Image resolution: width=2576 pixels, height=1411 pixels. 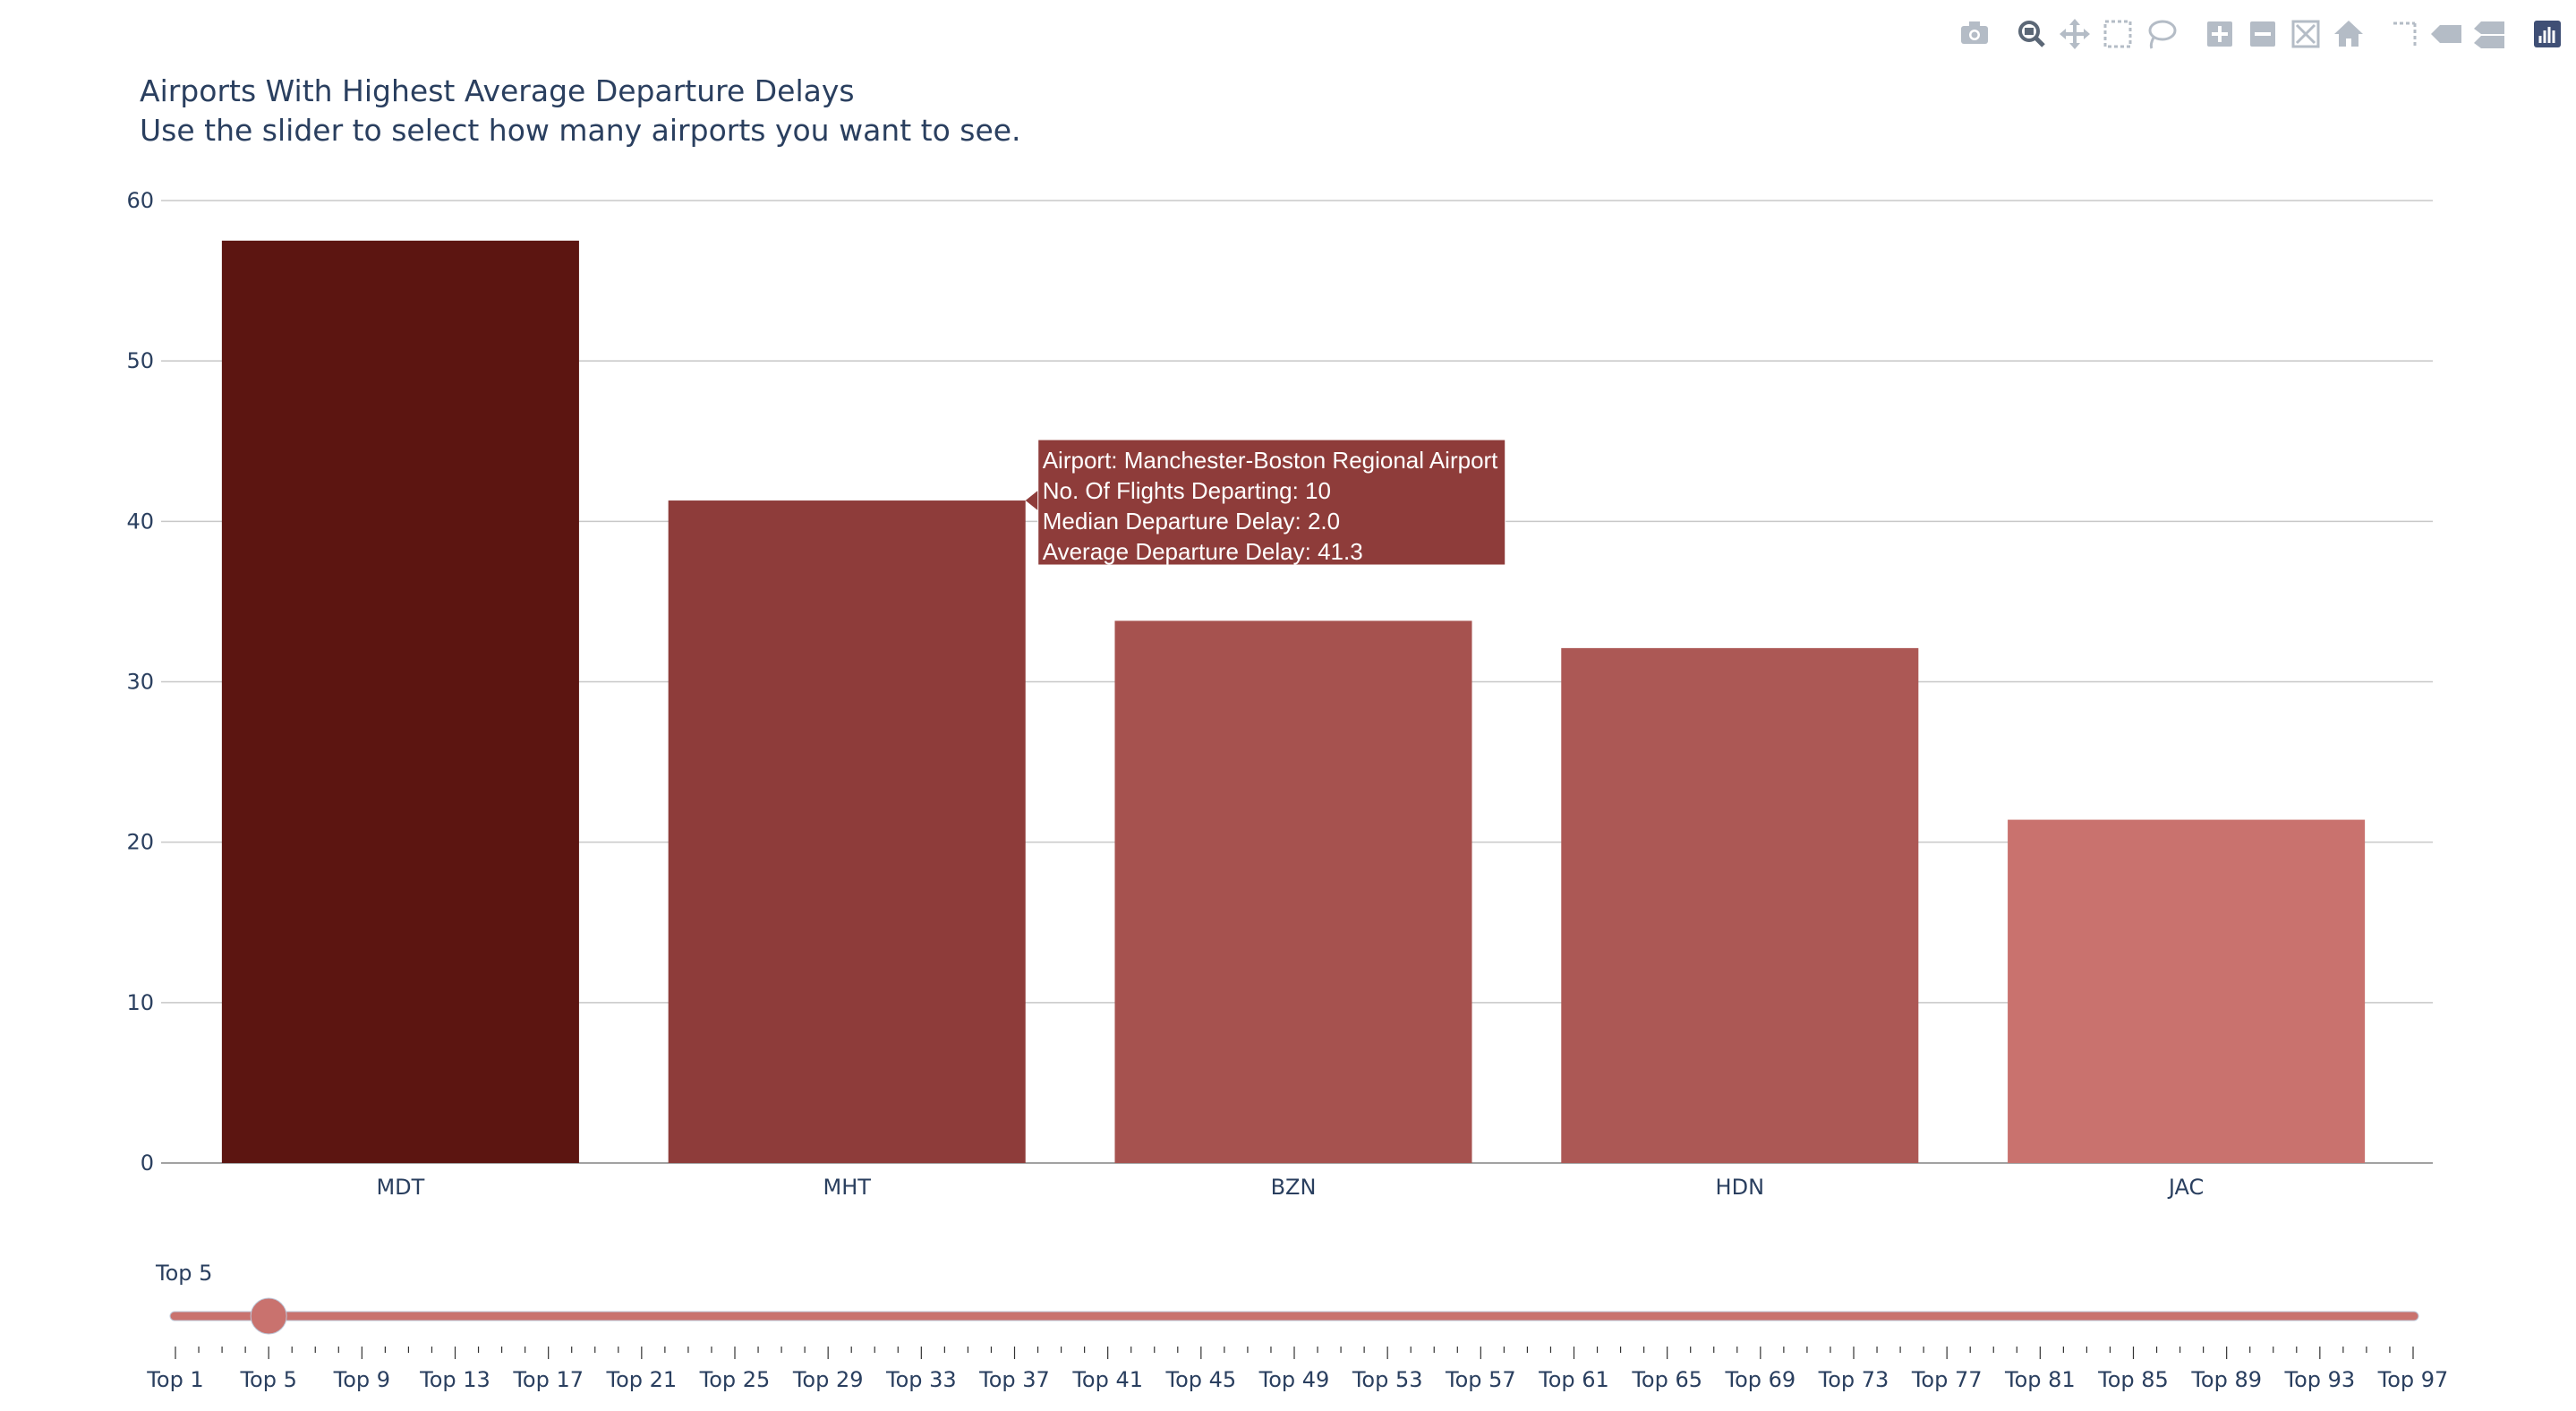 What do you see at coordinates (1294, 1316) in the screenshot?
I see `slider-track` at bounding box center [1294, 1316].